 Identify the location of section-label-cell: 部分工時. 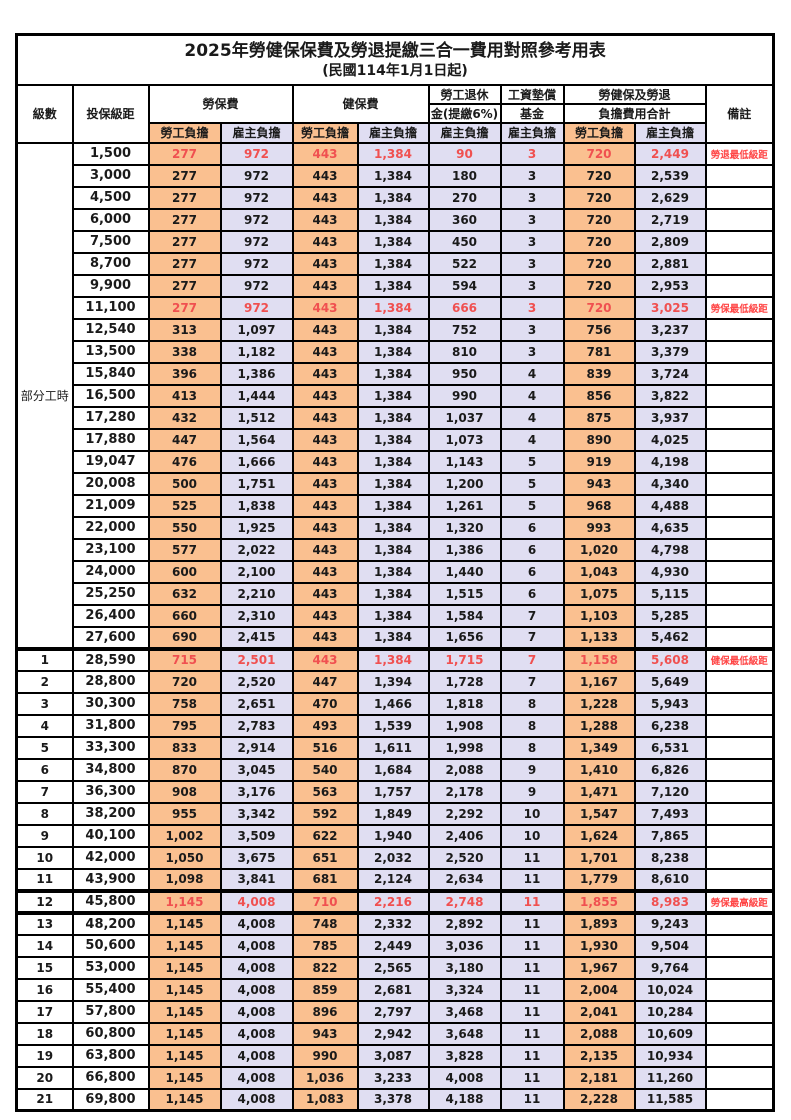
(44, 395).